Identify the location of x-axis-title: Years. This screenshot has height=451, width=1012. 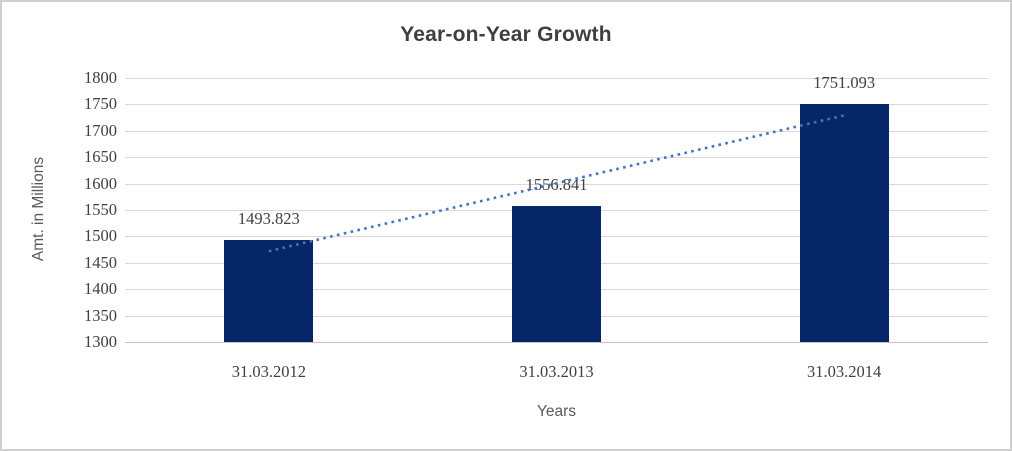
(556, 411).